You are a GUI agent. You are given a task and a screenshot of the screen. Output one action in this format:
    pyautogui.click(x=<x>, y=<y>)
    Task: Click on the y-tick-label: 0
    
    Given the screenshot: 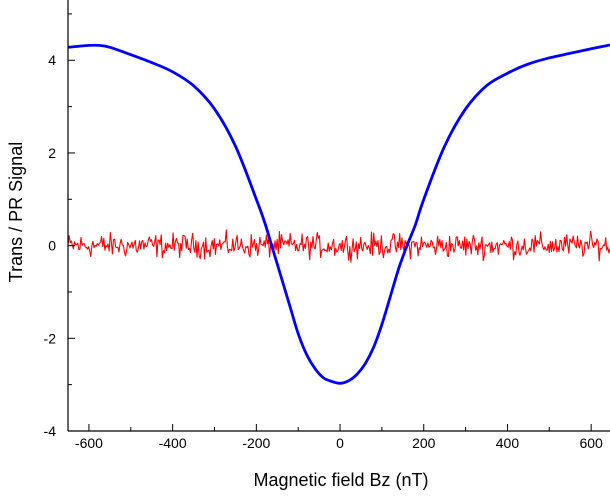 What is the action you would take?
    pyautogui.click(x=52, y=246)
    